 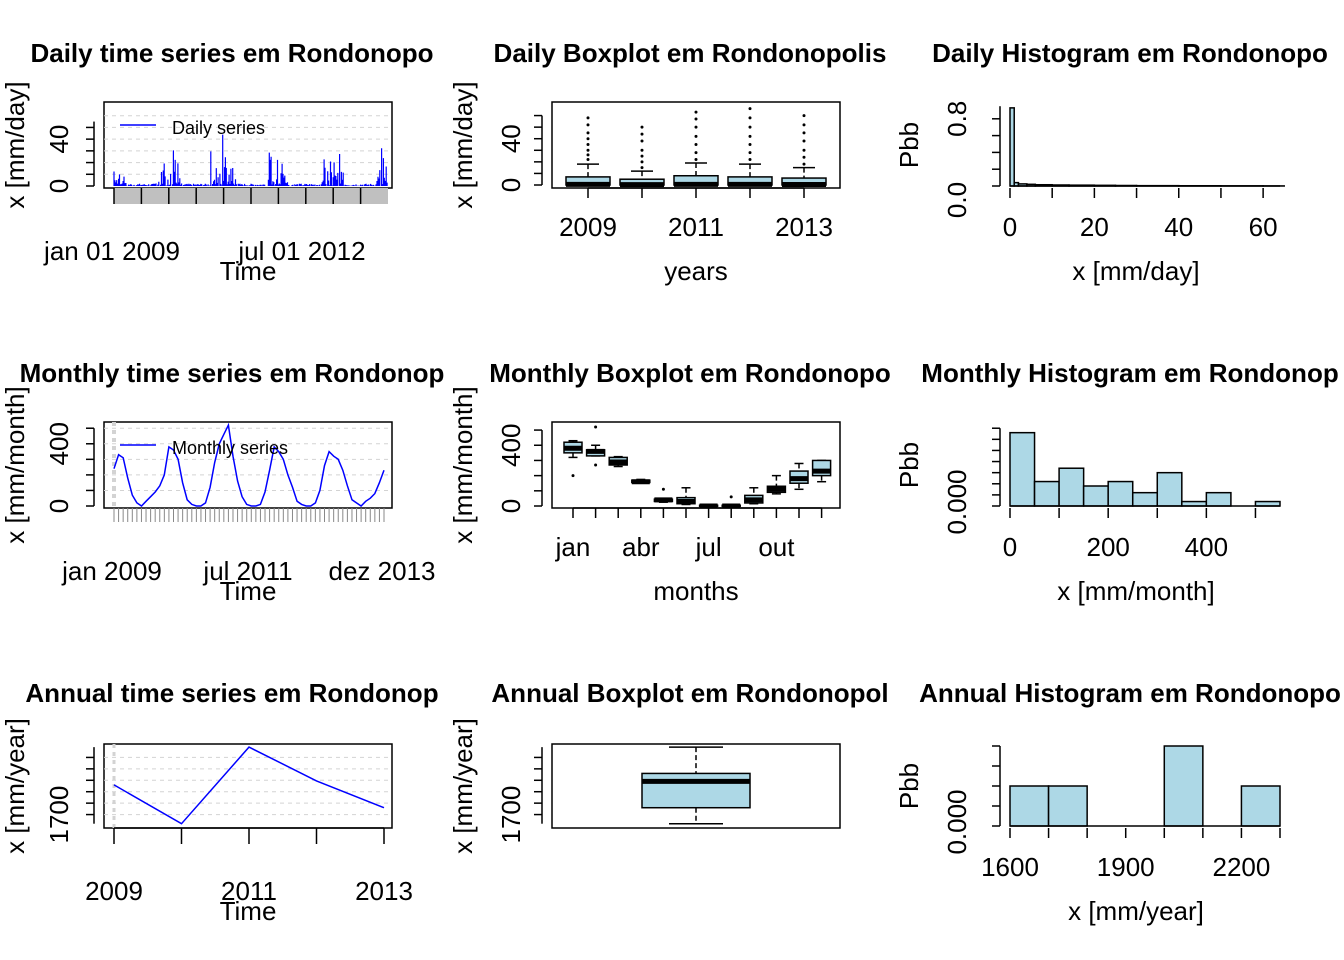 I want to click on x-tick-label: 40, so click(x=1178, y=227).